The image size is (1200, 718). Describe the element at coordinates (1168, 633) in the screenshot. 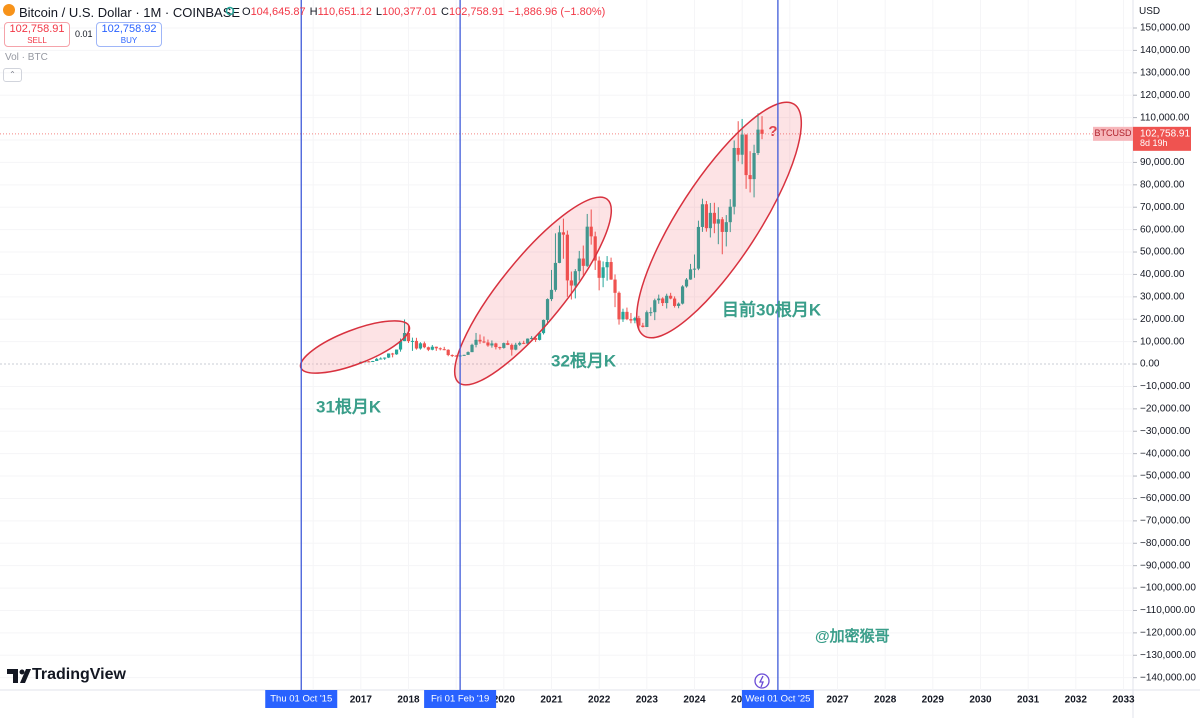

I see `y-tick-label: −120,000.00` at that location.